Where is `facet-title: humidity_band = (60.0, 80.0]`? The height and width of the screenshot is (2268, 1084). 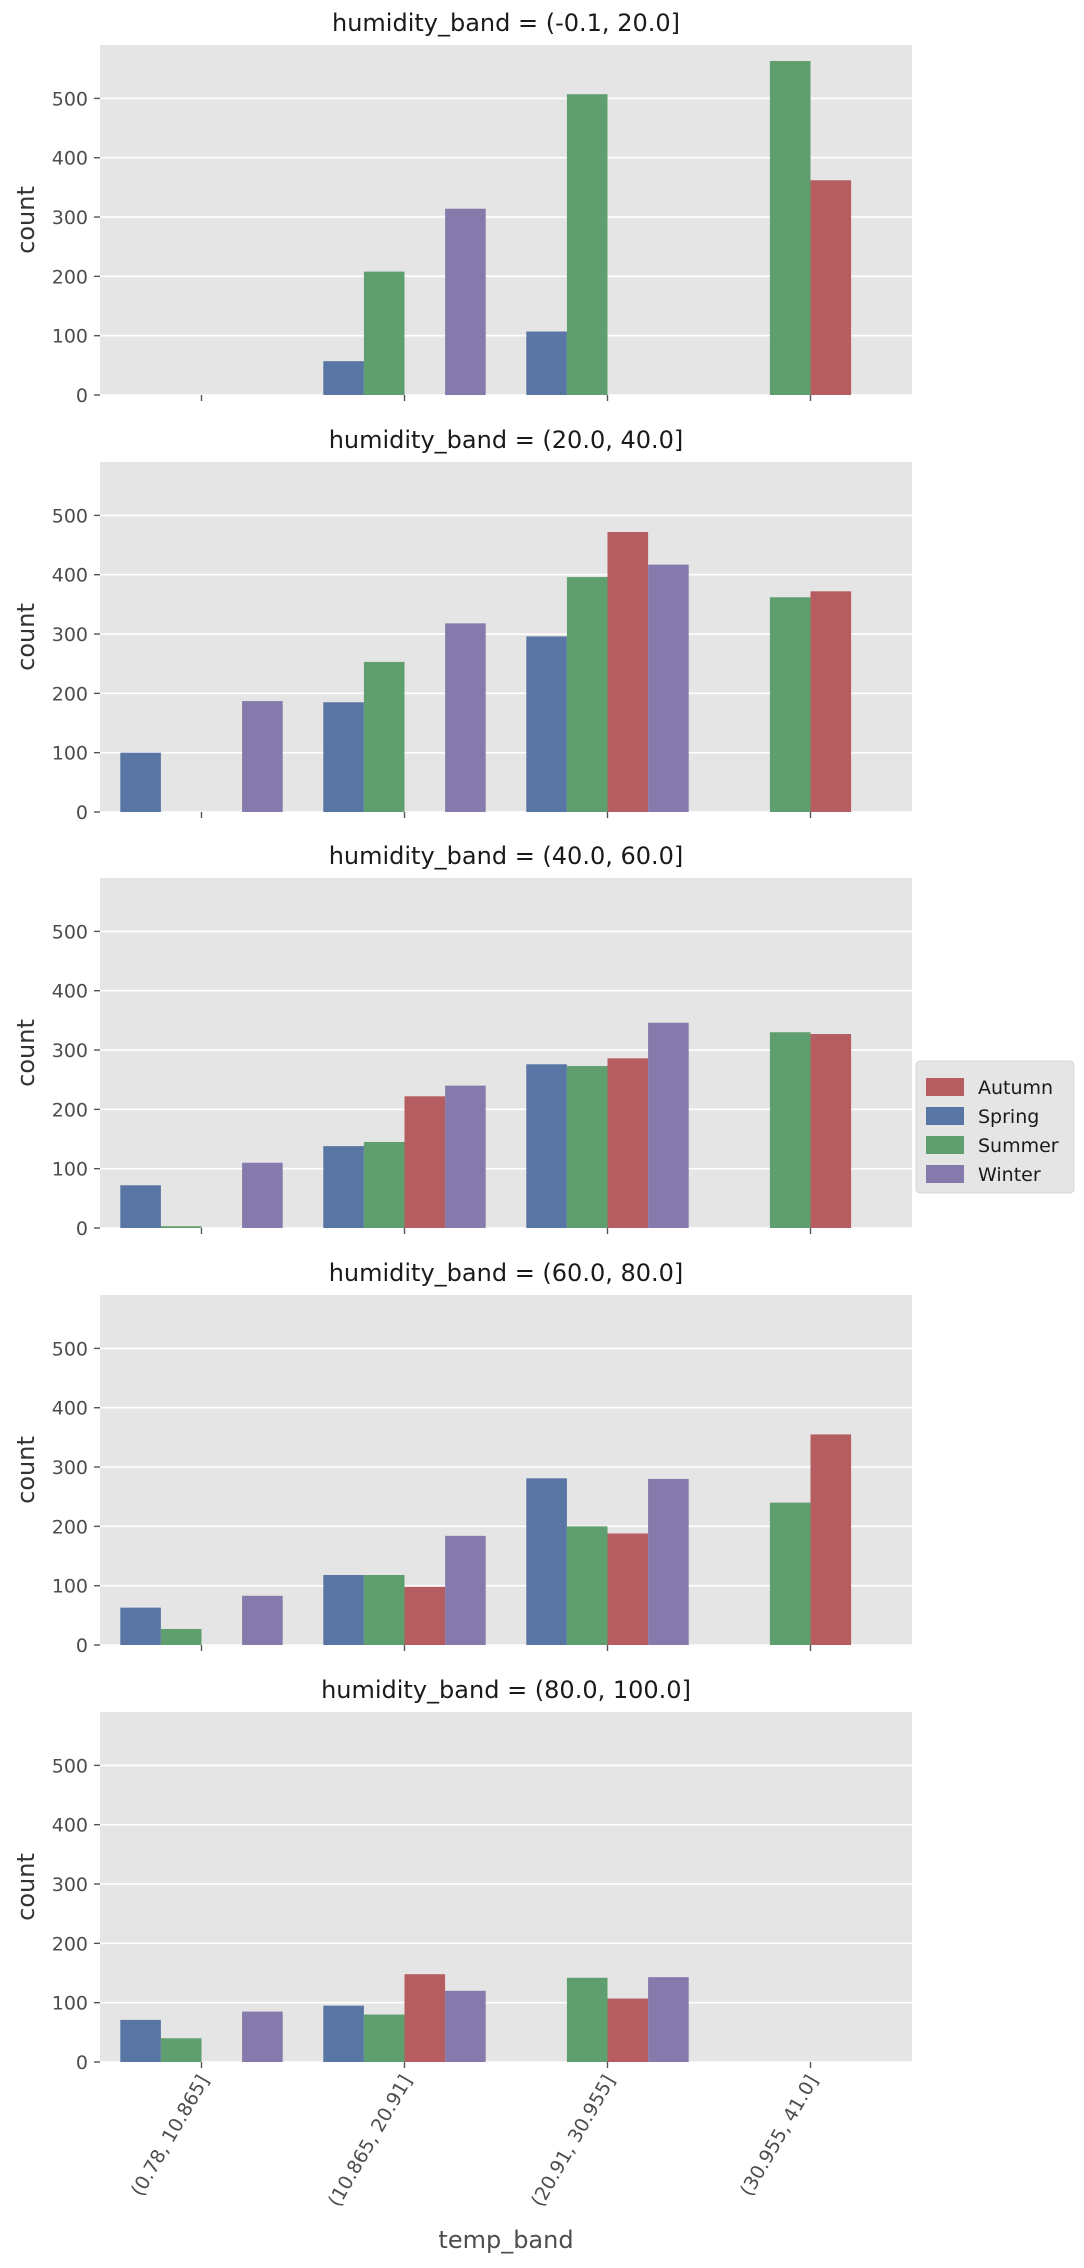
facet-title: humidity_band = (60.0, 80.0] is located at coordinates (506, 1273).